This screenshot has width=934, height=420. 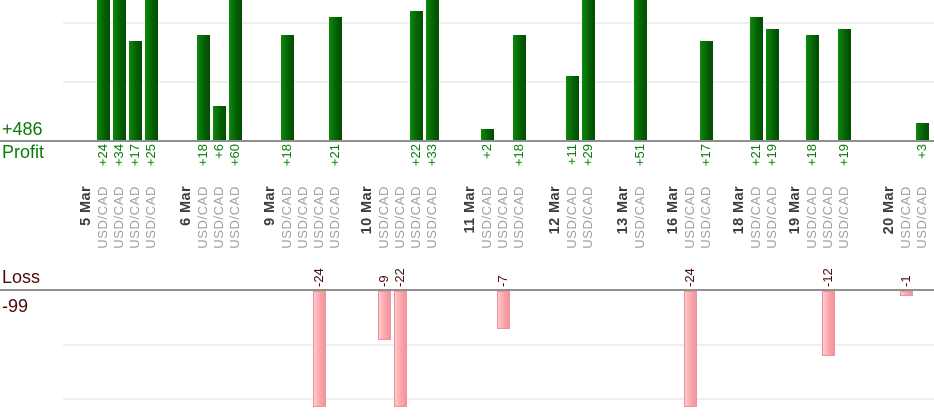 What do you see at coordinates (22, 129) in the screenshot?
I see `profit-total-label: +486` at bounding box center [22, 129].